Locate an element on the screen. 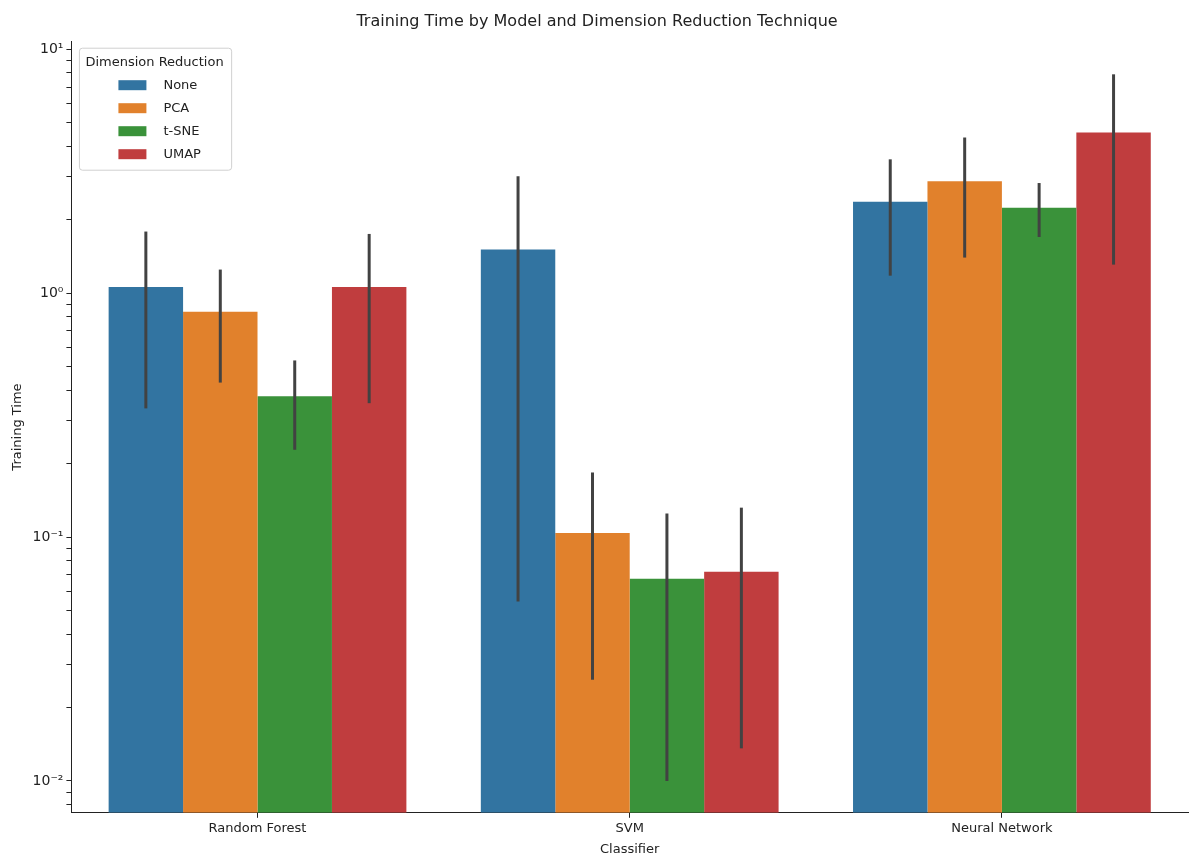  x-tick-label: Neural Network is located at coordinates (1002, 827).